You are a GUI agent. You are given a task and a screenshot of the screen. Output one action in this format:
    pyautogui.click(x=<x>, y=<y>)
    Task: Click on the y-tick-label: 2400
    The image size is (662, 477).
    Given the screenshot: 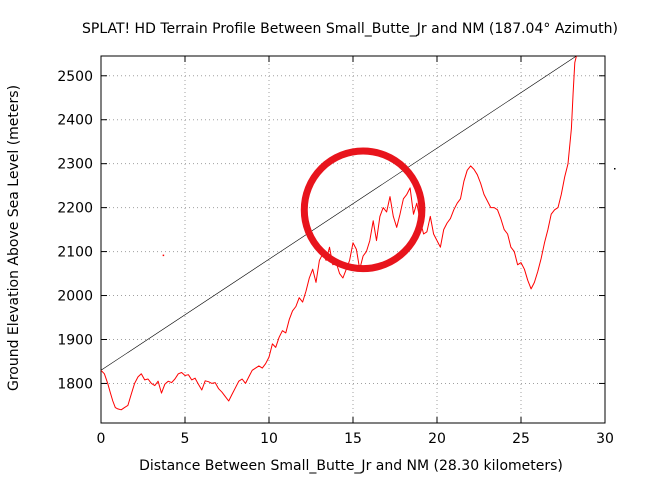 What is the action you would take?
    pyautogui.click(x=75, y=121)
    